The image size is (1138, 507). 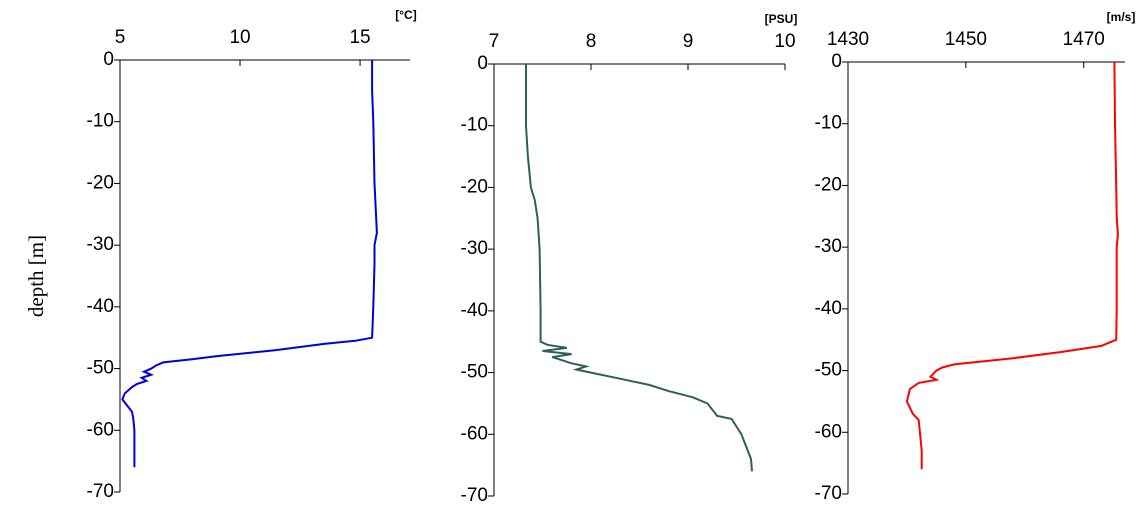 I want to click on unit-label: [°C], so click(x=405, y=15).